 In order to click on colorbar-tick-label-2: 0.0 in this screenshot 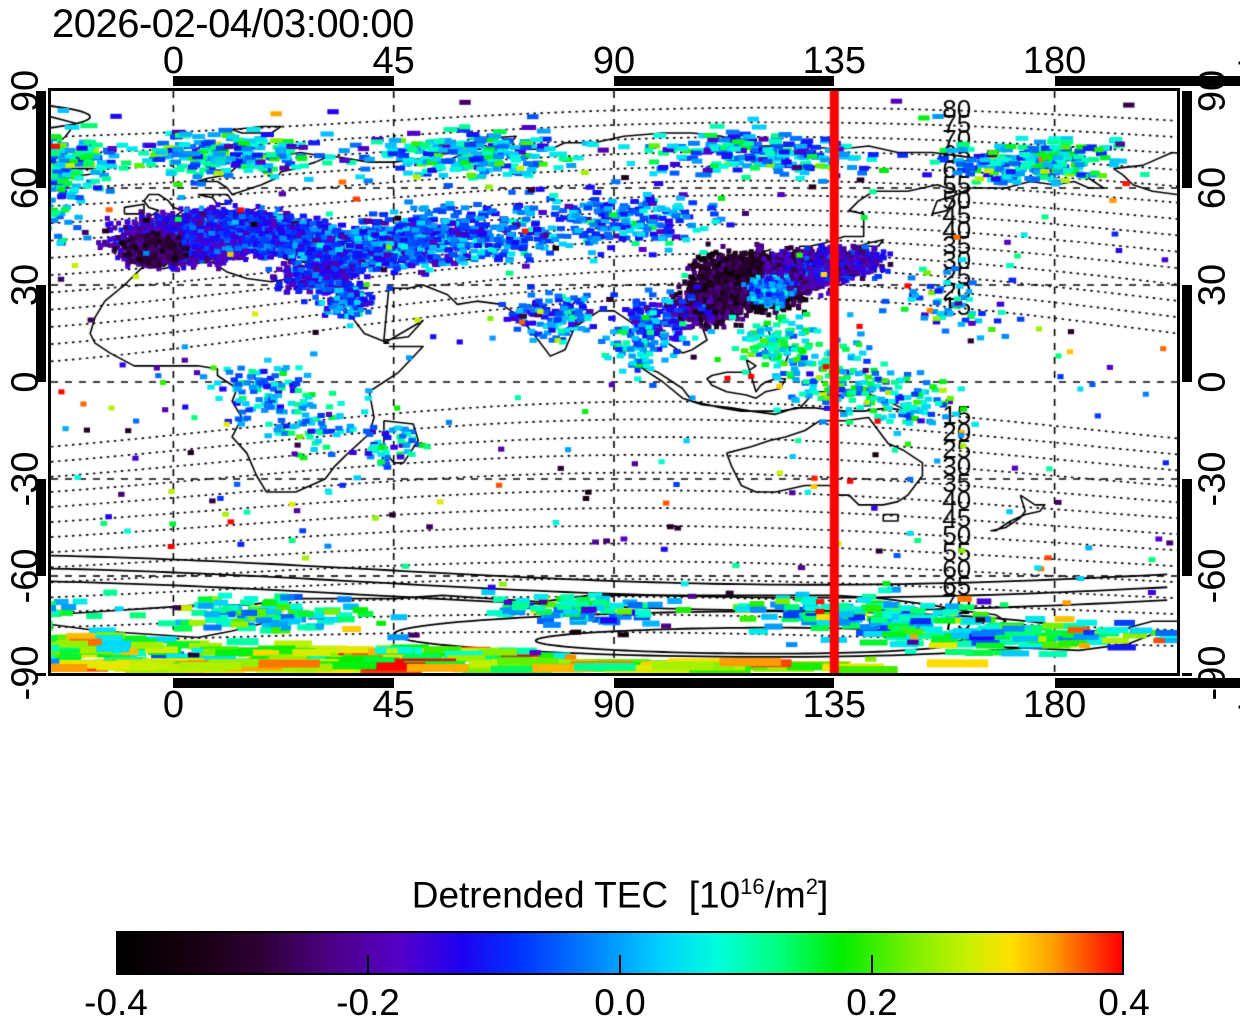, I will do `click(620, 1002)`.